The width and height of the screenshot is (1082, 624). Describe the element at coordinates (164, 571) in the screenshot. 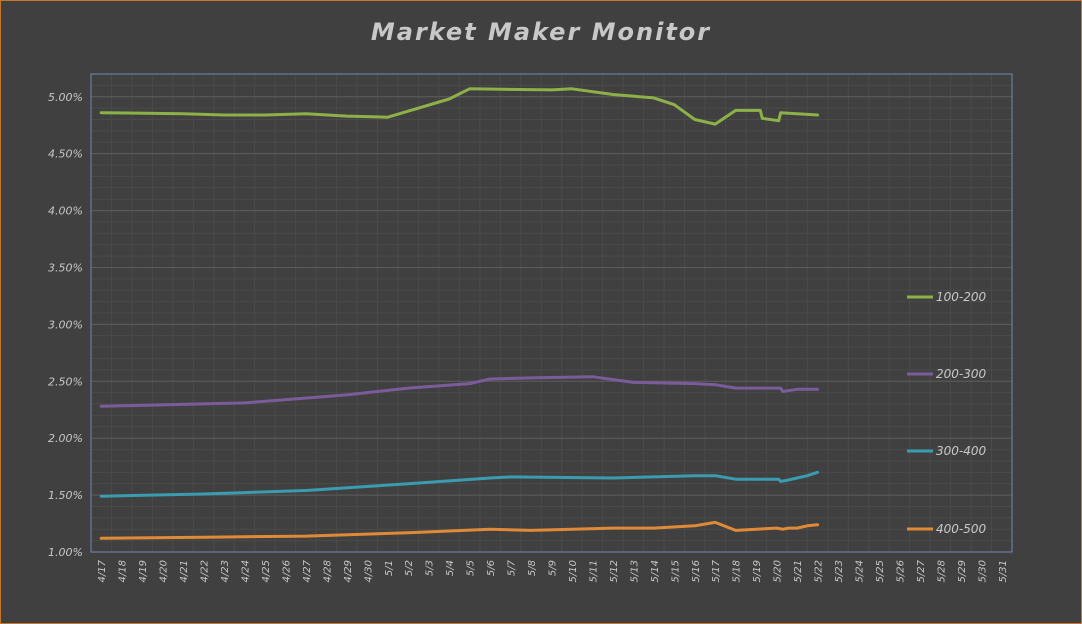

I see `x-tick-label: 4/20` at that location.